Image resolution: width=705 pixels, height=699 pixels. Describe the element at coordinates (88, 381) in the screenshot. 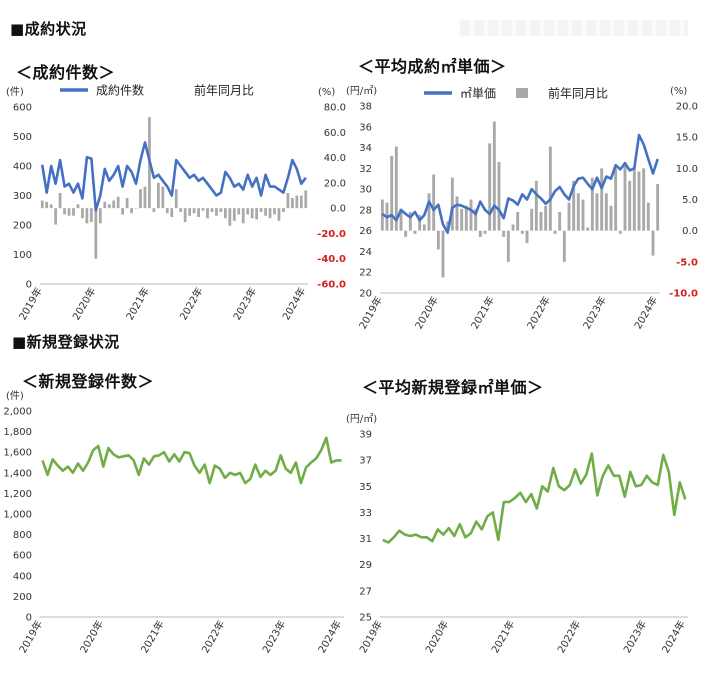

I see `chart3-title: ＜新規登録件数＞` at that location.